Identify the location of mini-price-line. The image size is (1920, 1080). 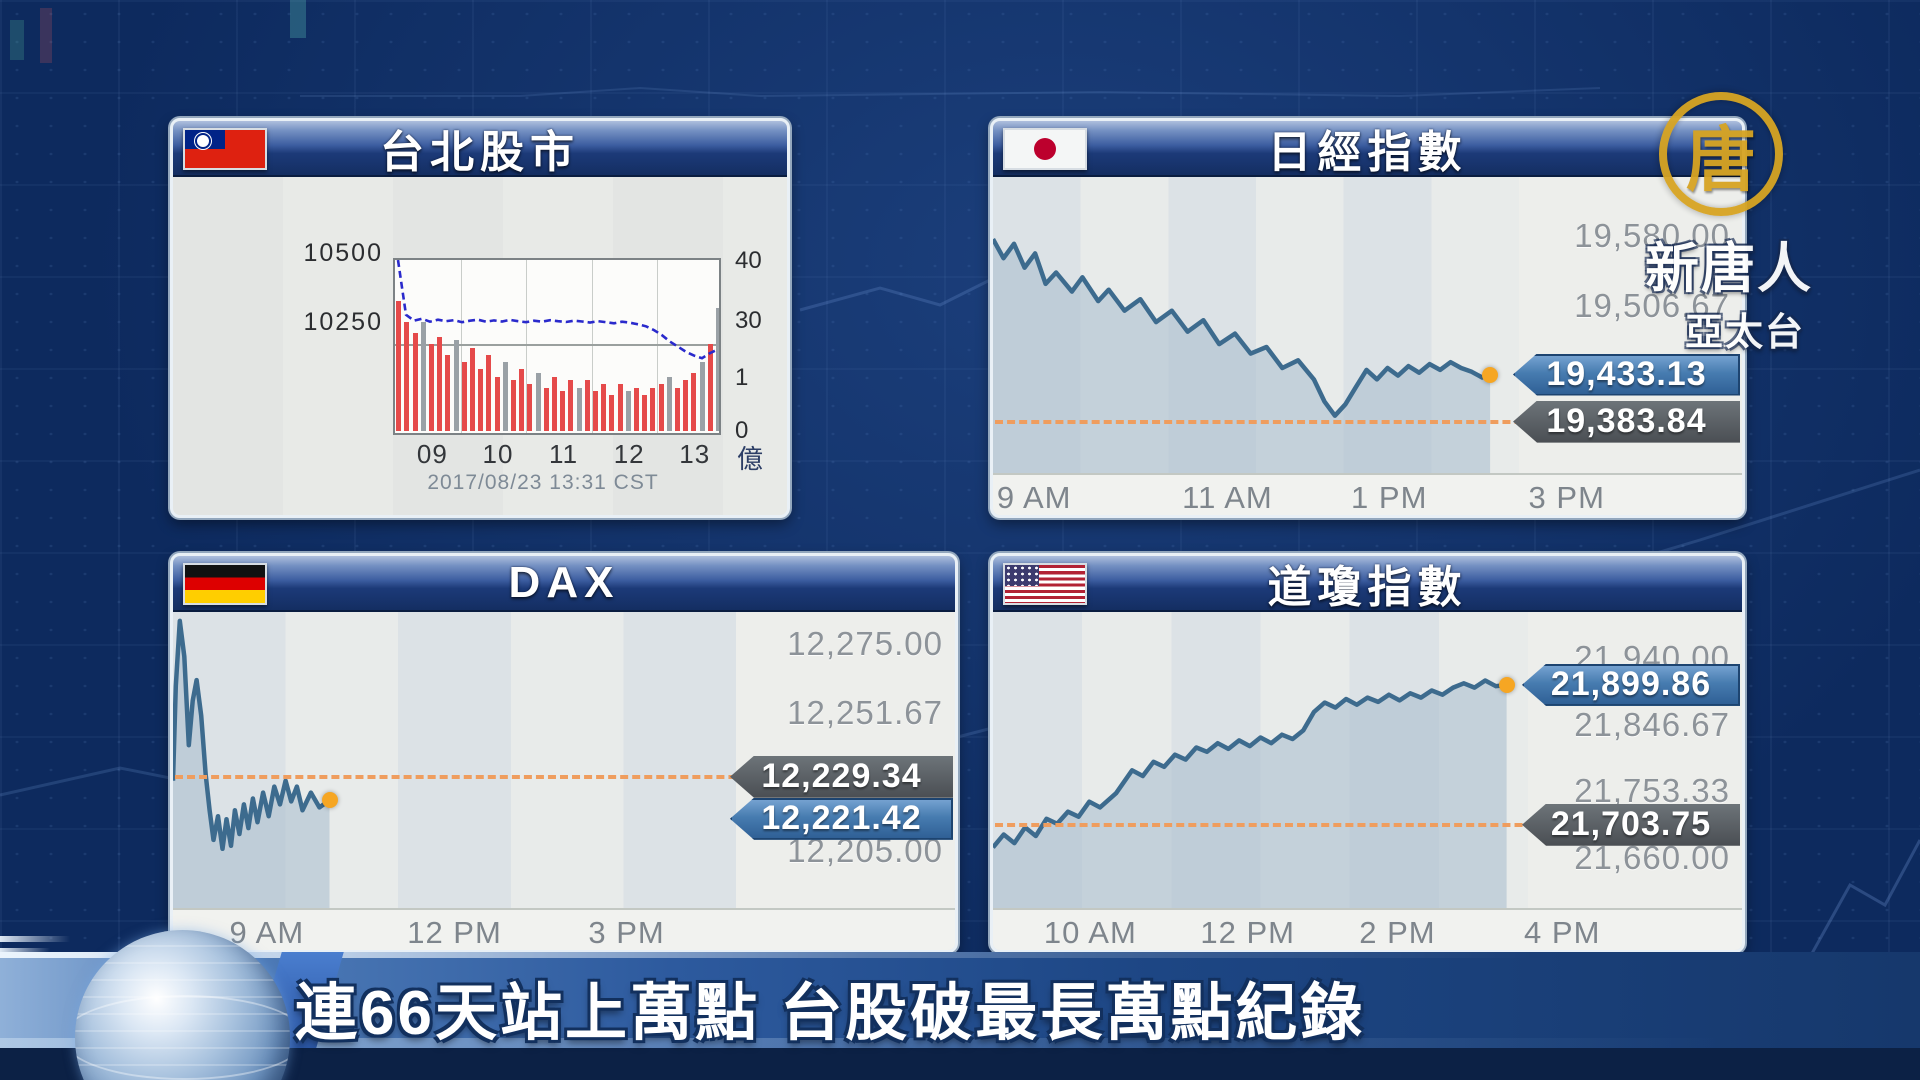
(557, 310).